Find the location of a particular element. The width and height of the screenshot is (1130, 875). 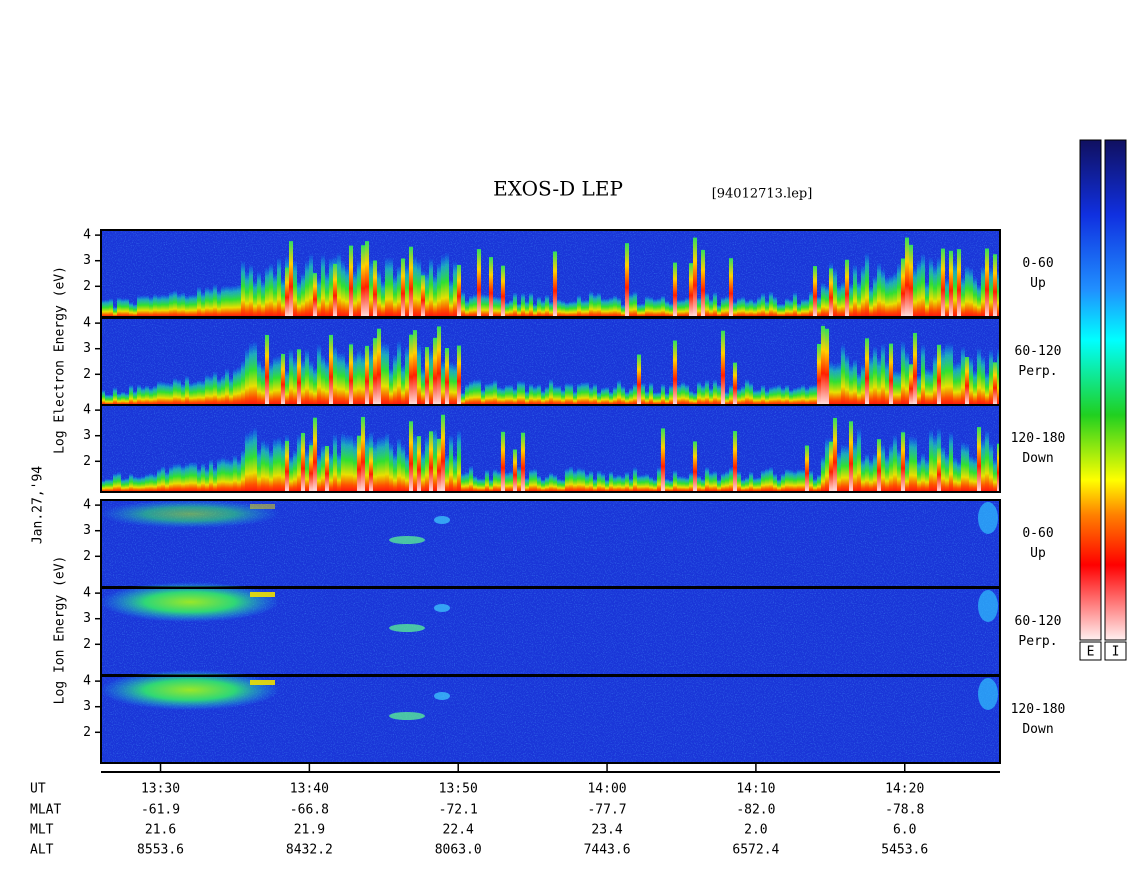

panel-angle: 120-180 is located at coordinates (1038, 709).